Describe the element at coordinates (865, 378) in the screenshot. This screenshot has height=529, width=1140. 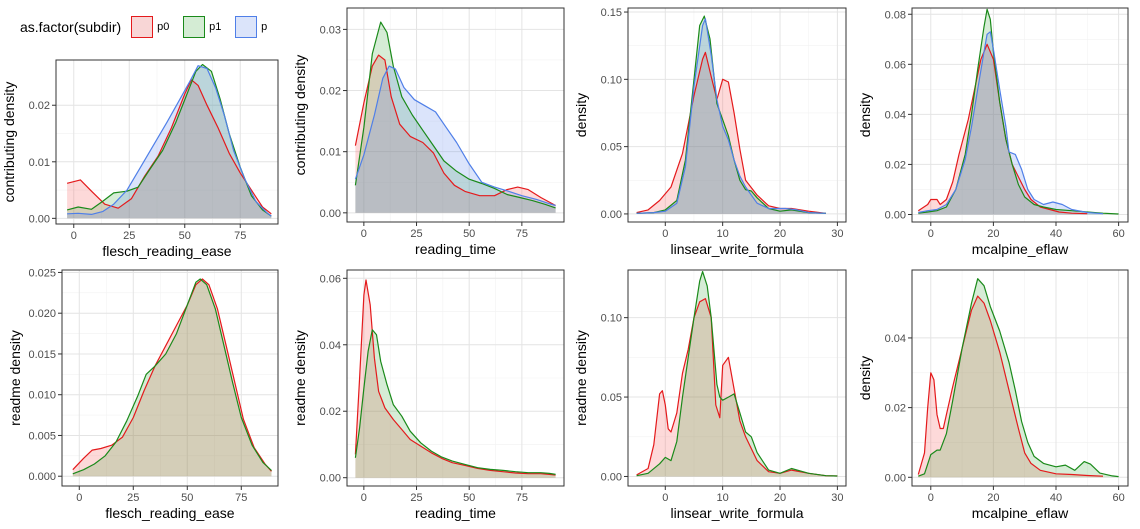
I see `panel-8-y-axis-title: density` at that location.